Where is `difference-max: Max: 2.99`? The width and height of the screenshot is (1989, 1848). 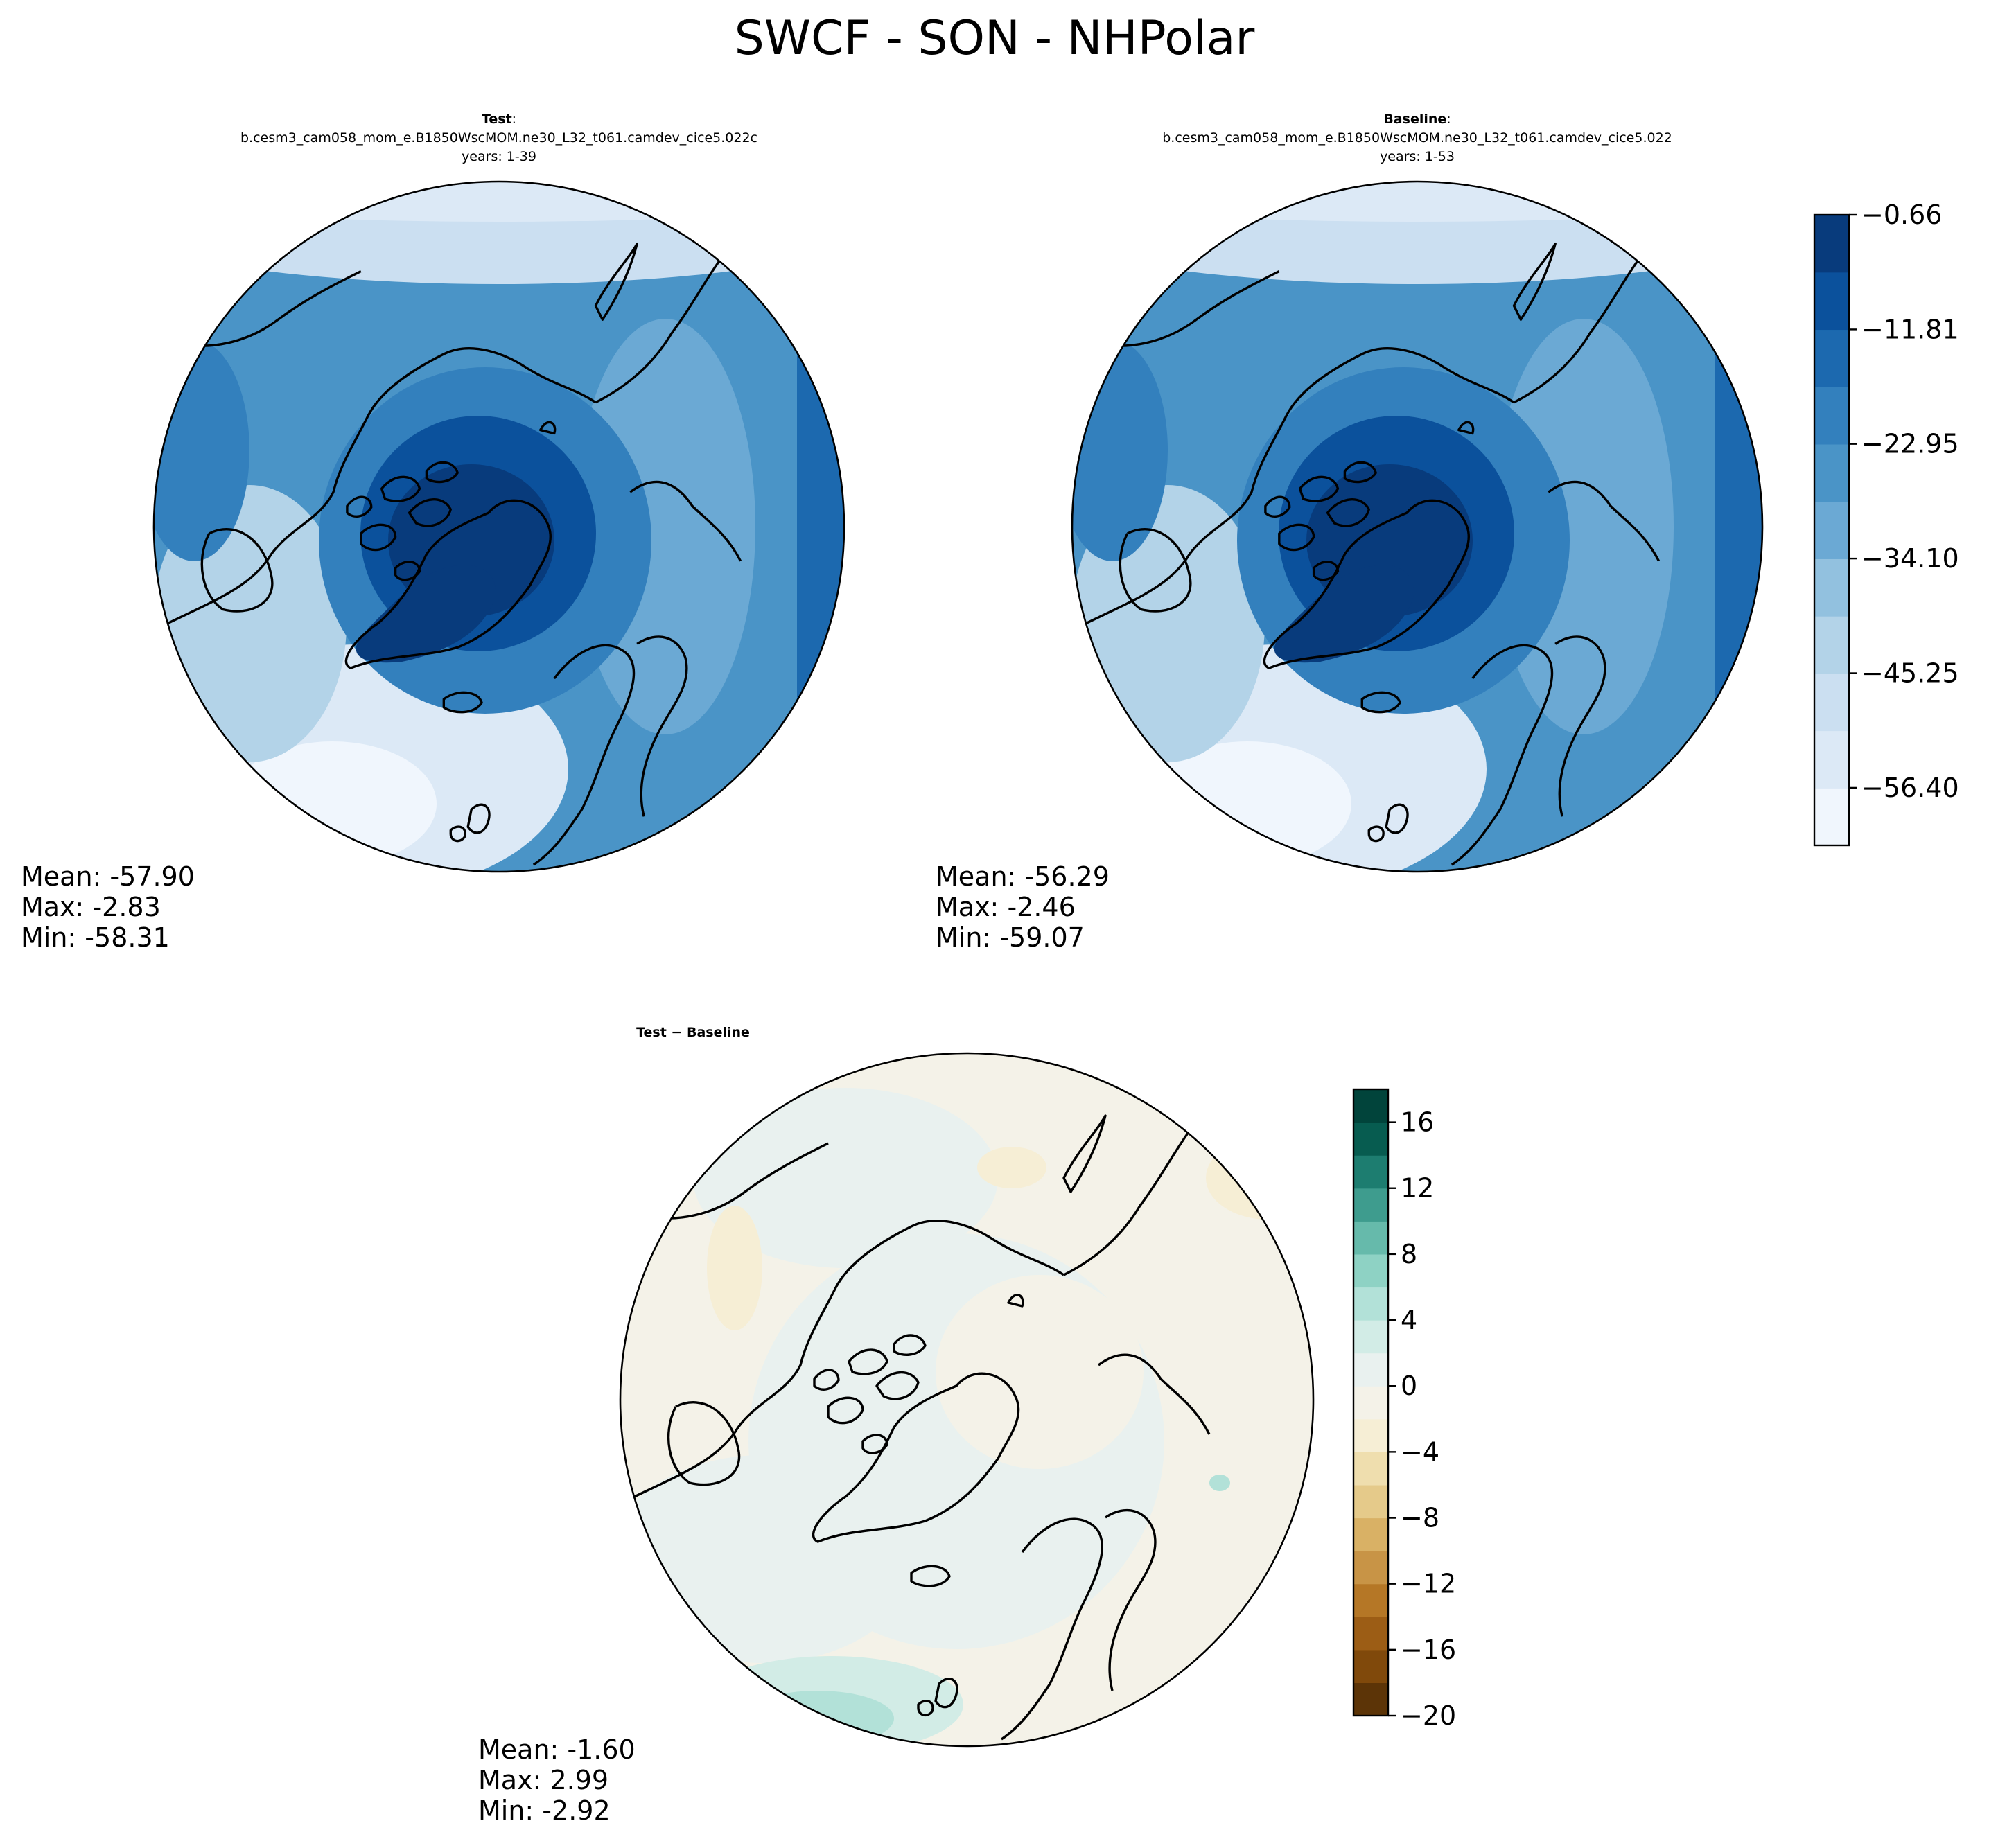
difference-max: Max: 2.99 is located at coordinates (543, 1780).